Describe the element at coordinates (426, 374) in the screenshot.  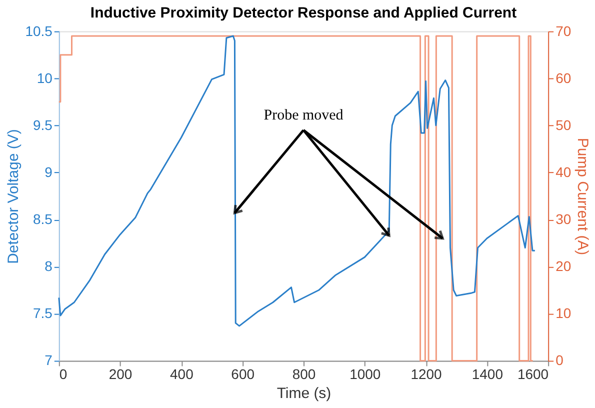
I see `x-tick-label: 1200` at that location.